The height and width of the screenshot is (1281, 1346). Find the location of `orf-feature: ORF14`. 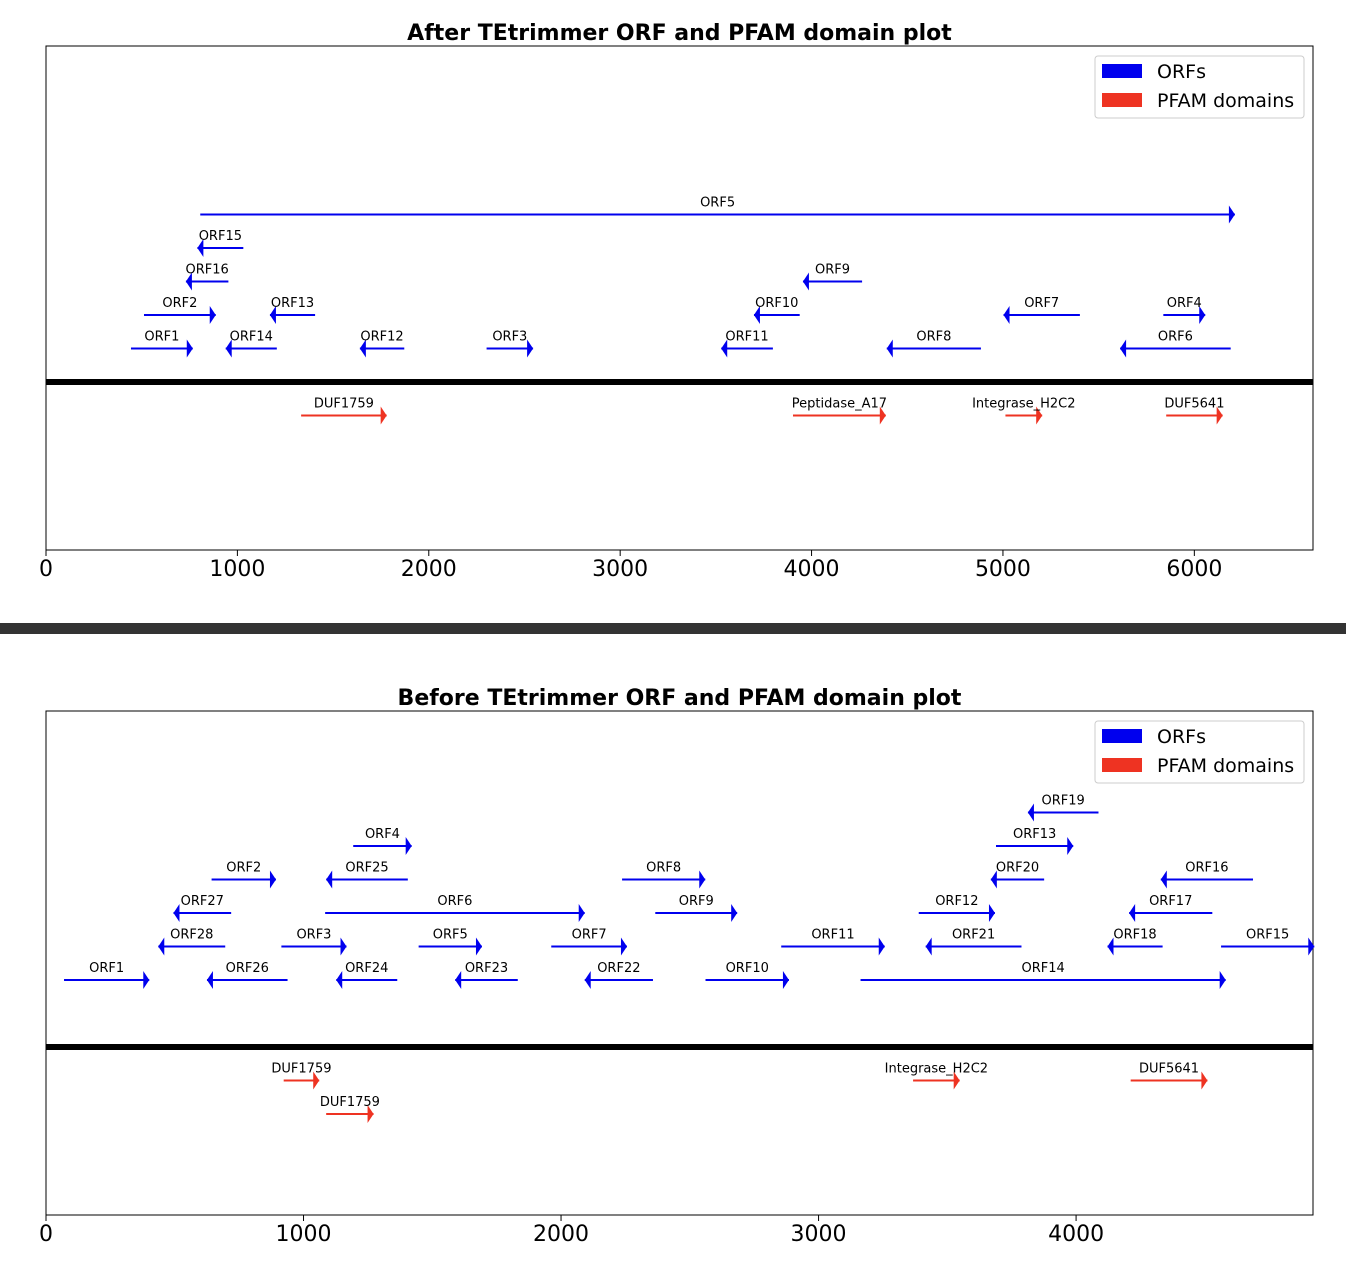

orf-feature: ORF14 is located at coordinates (251, 344).